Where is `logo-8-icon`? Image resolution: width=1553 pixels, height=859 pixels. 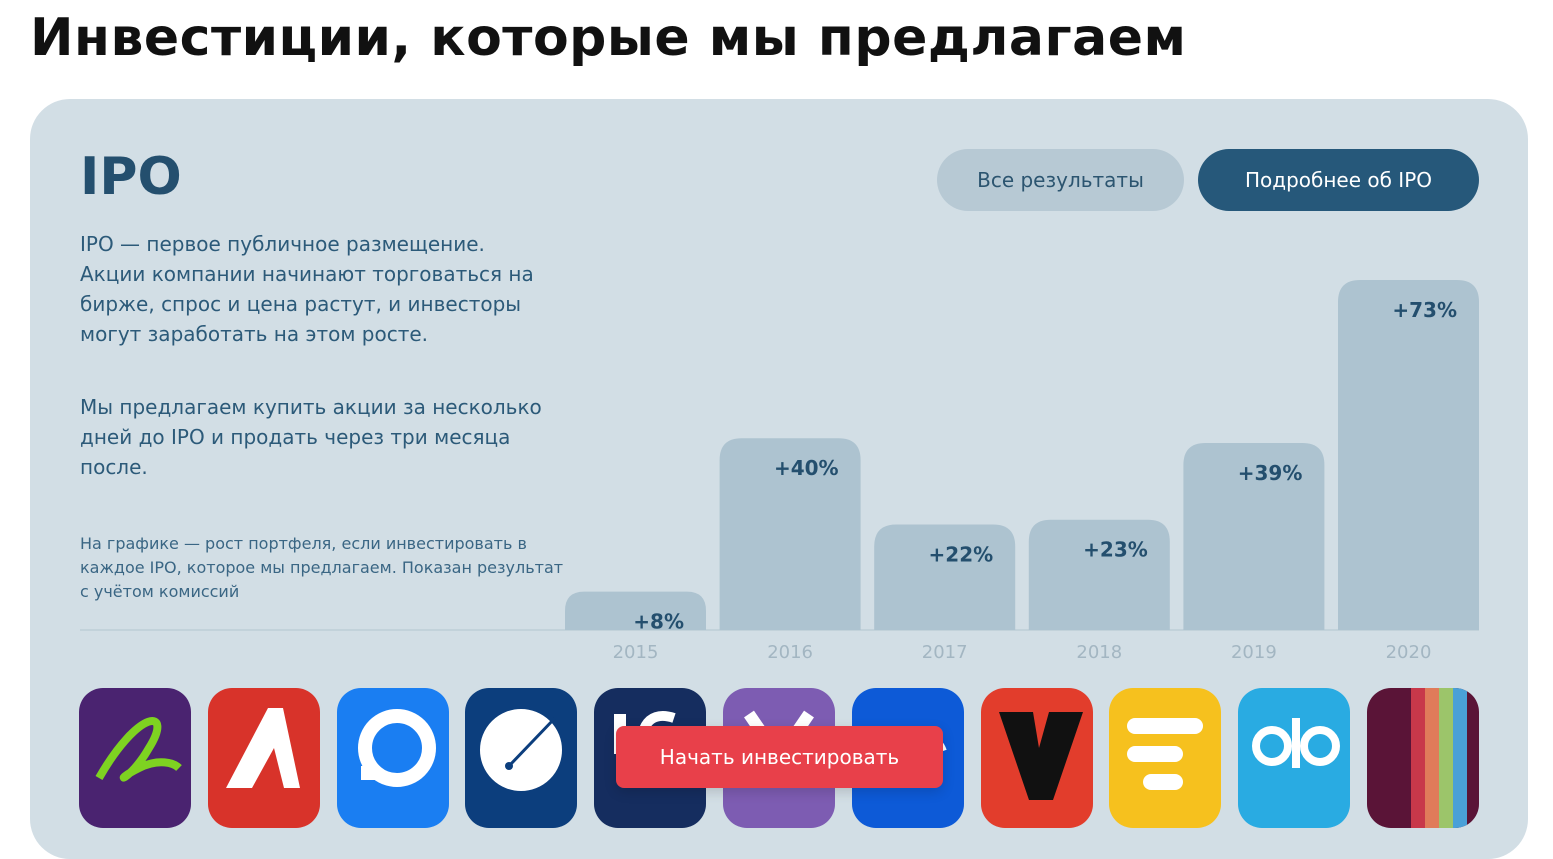
logo-8-icon is located at coordinates (1036, 758).